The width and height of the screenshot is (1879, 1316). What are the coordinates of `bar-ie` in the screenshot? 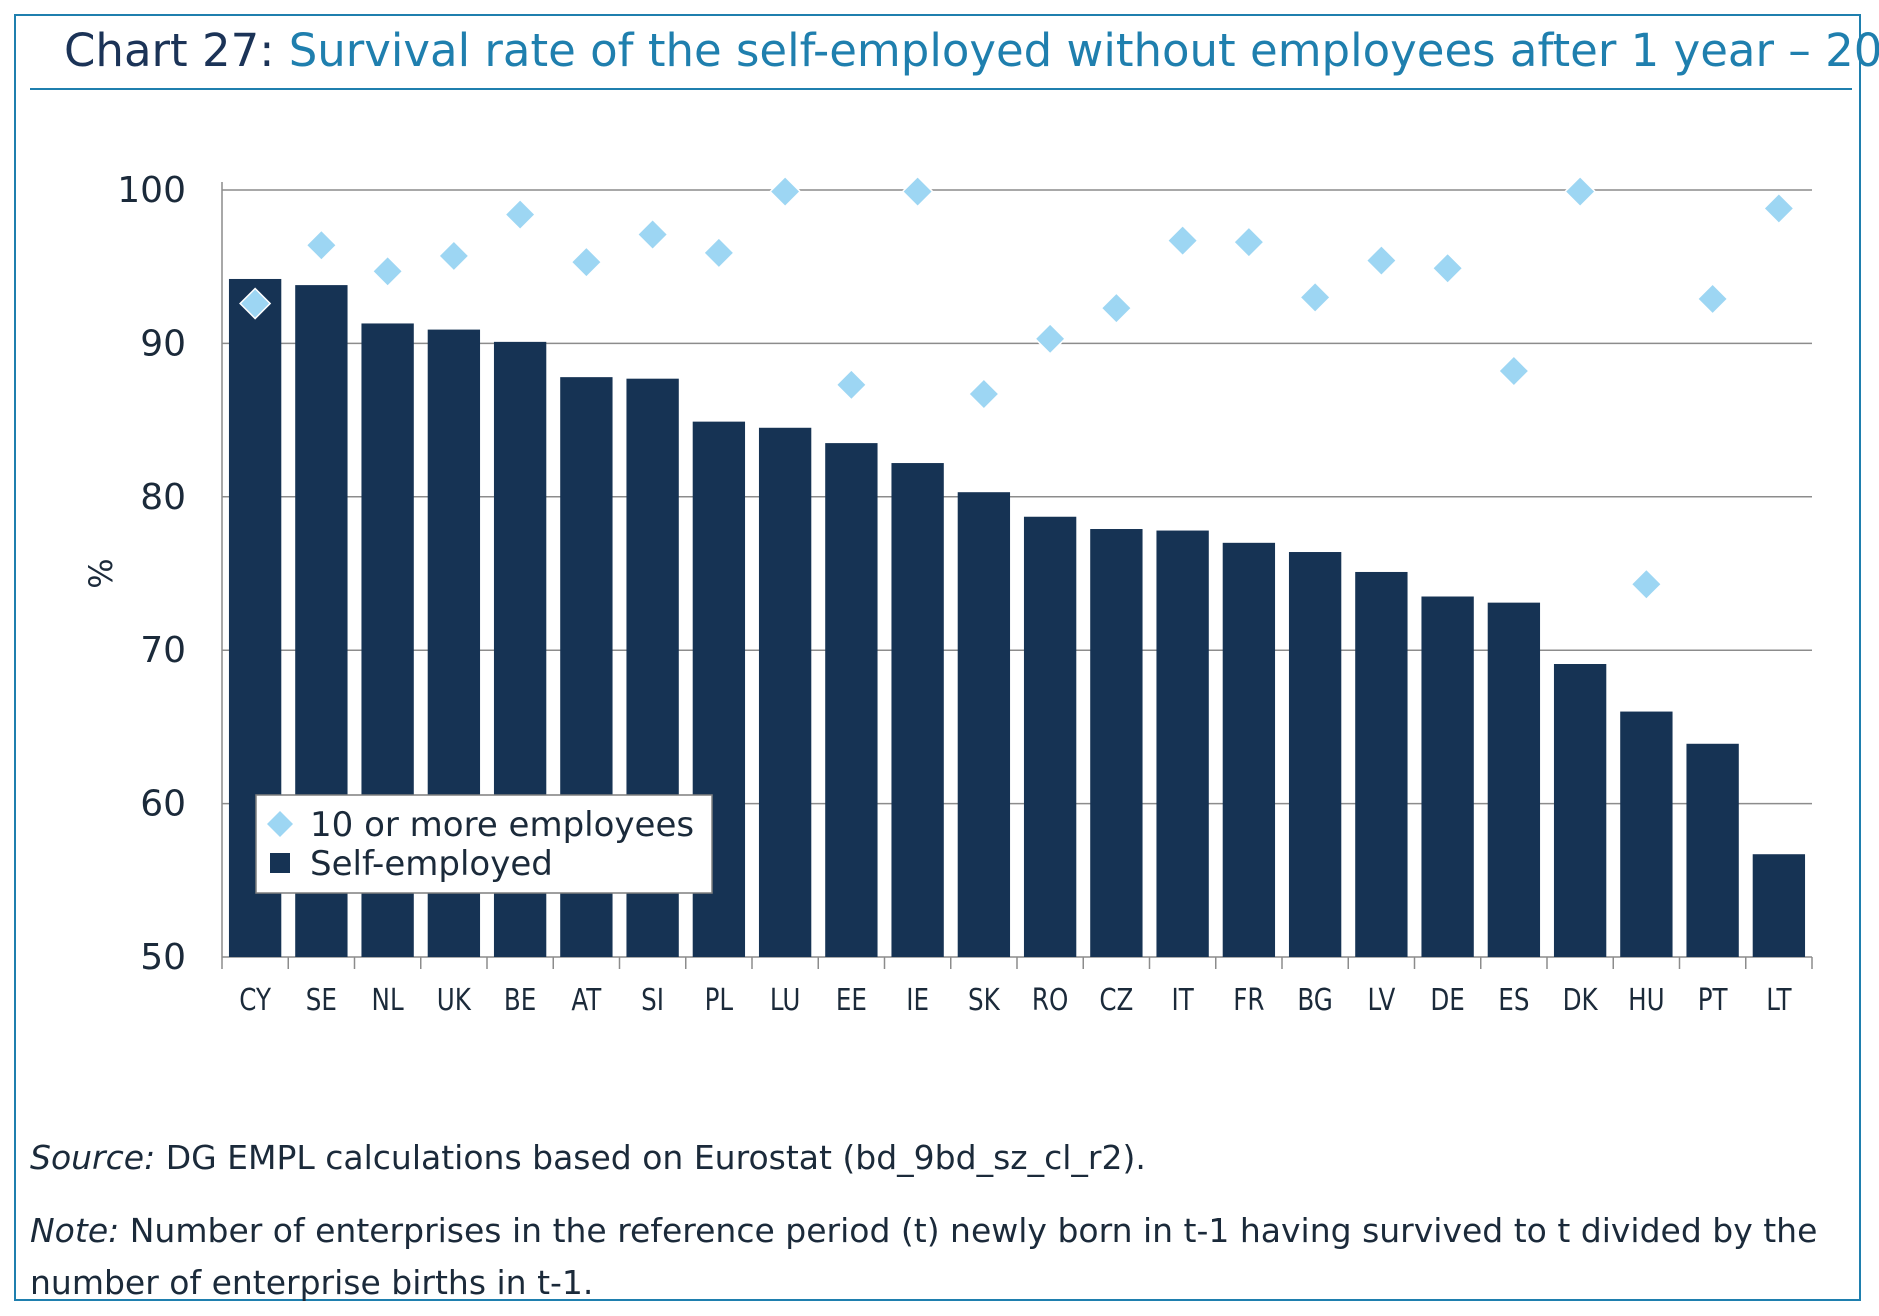 It's located at (917, 710).